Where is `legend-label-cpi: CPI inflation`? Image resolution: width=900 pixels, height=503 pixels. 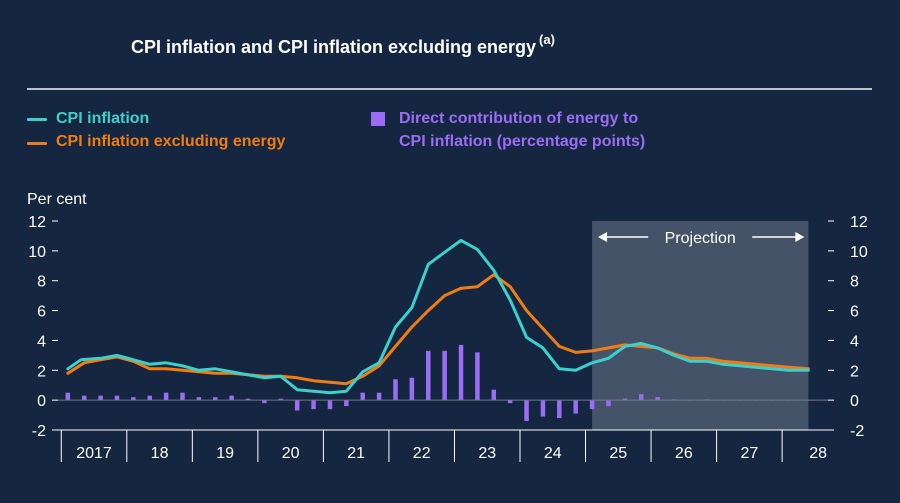 legend-label-cpi: CPI inflation is located at coordinates (103, 118).